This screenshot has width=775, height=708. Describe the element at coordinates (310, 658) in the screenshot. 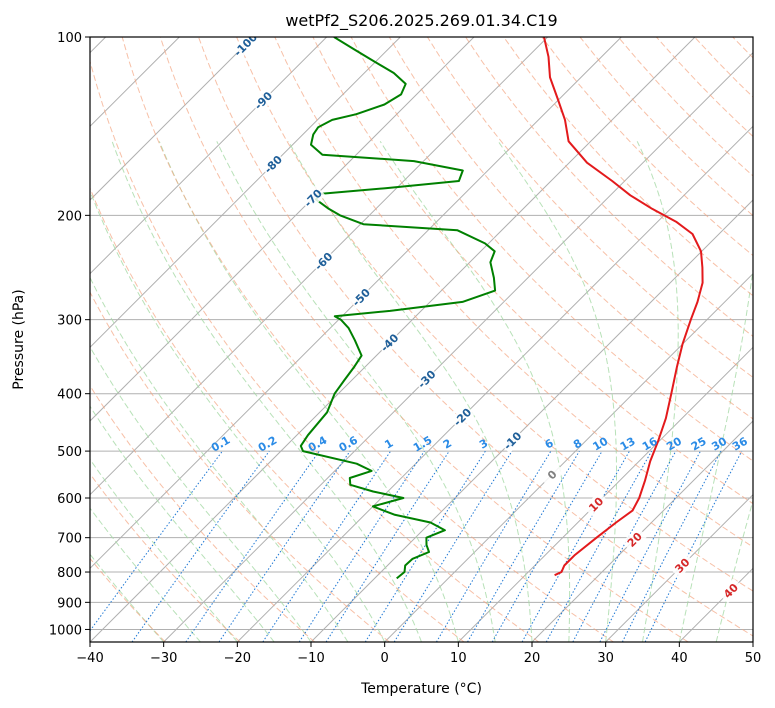

I see `x-tick-label: −10` at that location.